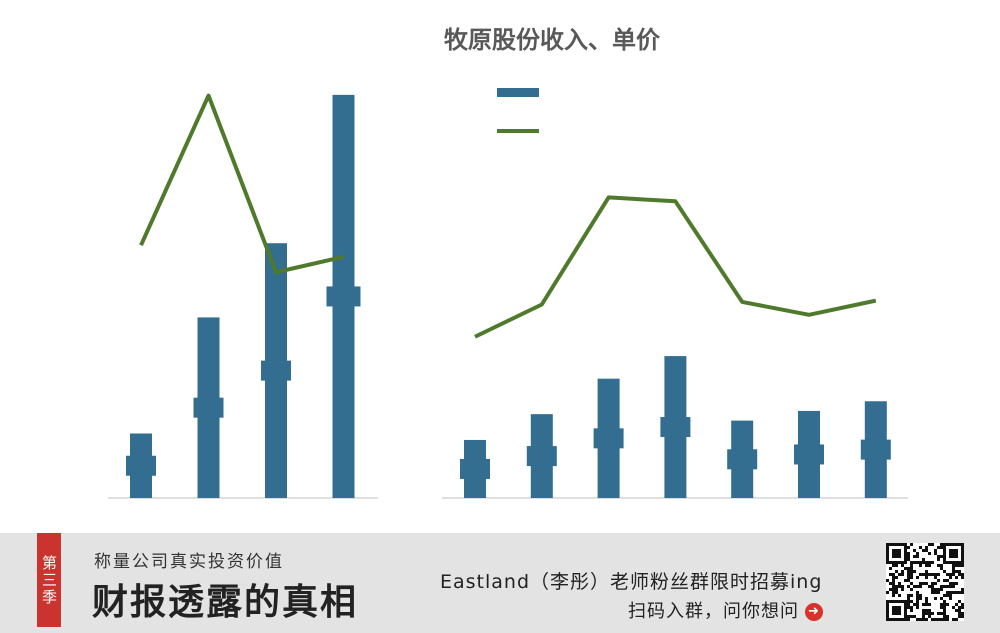 The height and width of the screenshot is (633, 1000). What do you see at coordinates (713, 611) in the screenshot?
I see `banner-scan-label: 扫码入群，问你想问` at bounding box center [713, 611].